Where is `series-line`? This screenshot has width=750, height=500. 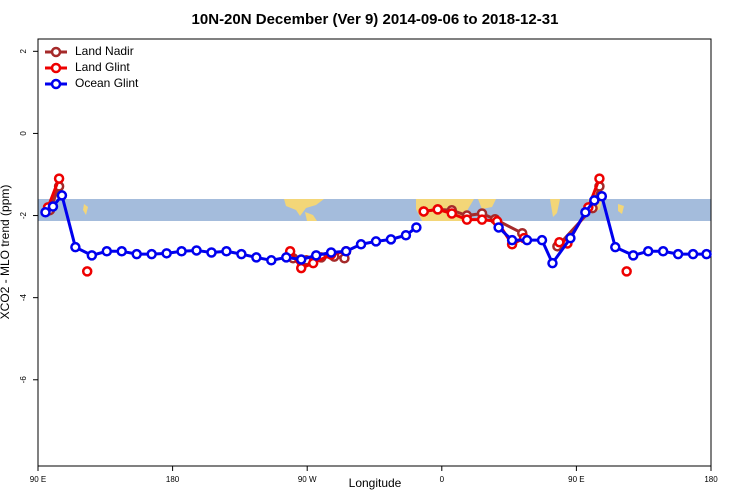 series-line is located at coordinates (324, 223).